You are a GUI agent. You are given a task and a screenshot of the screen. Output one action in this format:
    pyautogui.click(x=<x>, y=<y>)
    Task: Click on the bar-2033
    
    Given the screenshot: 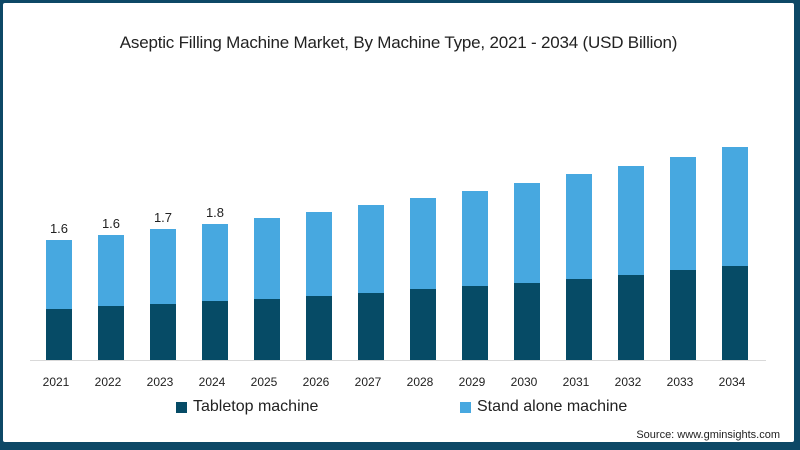 What is the action you would take?
    pyautogui.click(x=683, y=258)
    